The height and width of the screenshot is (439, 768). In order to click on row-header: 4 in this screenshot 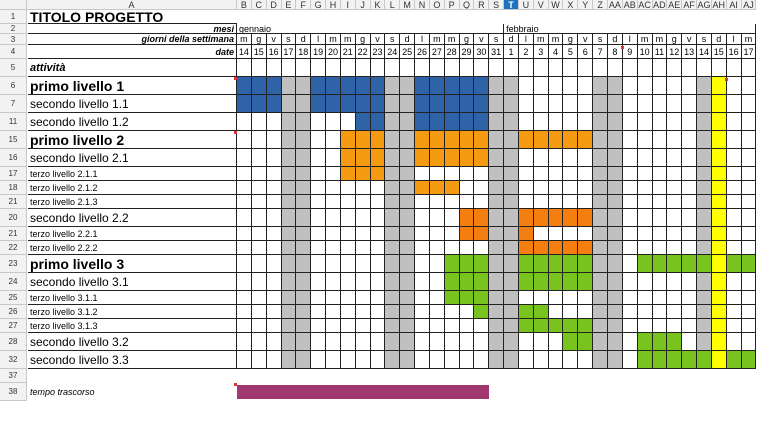, I will do `click(13, 52)`.